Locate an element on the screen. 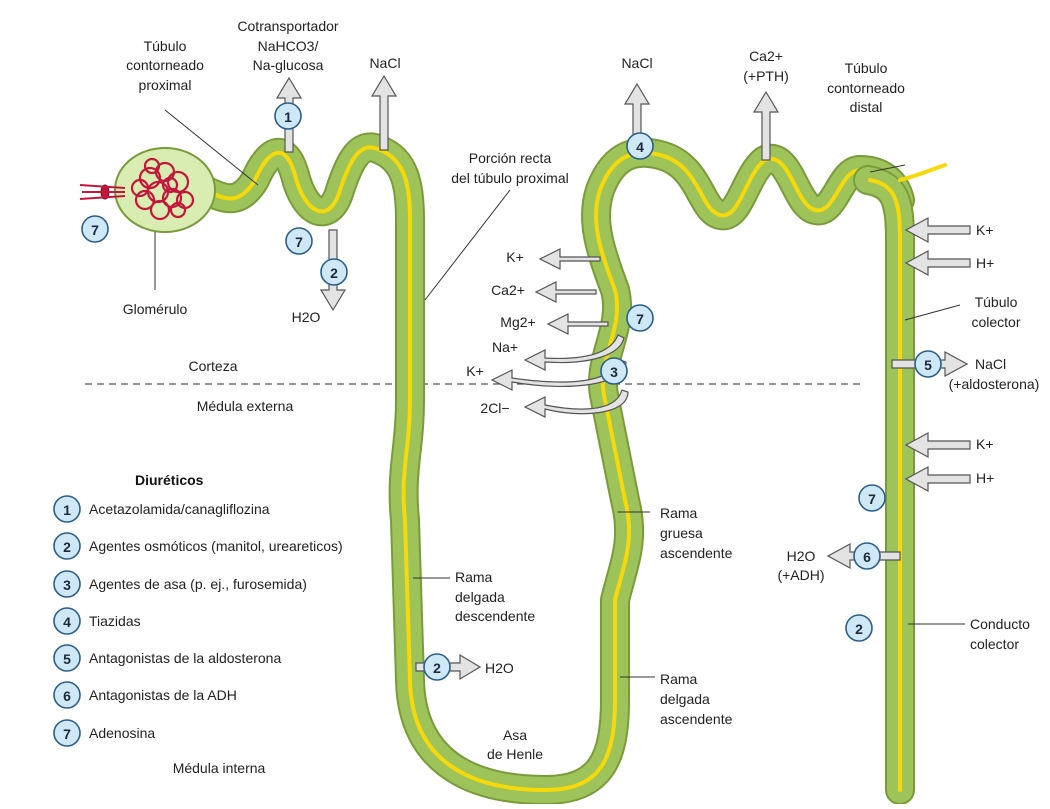  badge-7-glomerulus: 7 is located at coordinates (95, 229).